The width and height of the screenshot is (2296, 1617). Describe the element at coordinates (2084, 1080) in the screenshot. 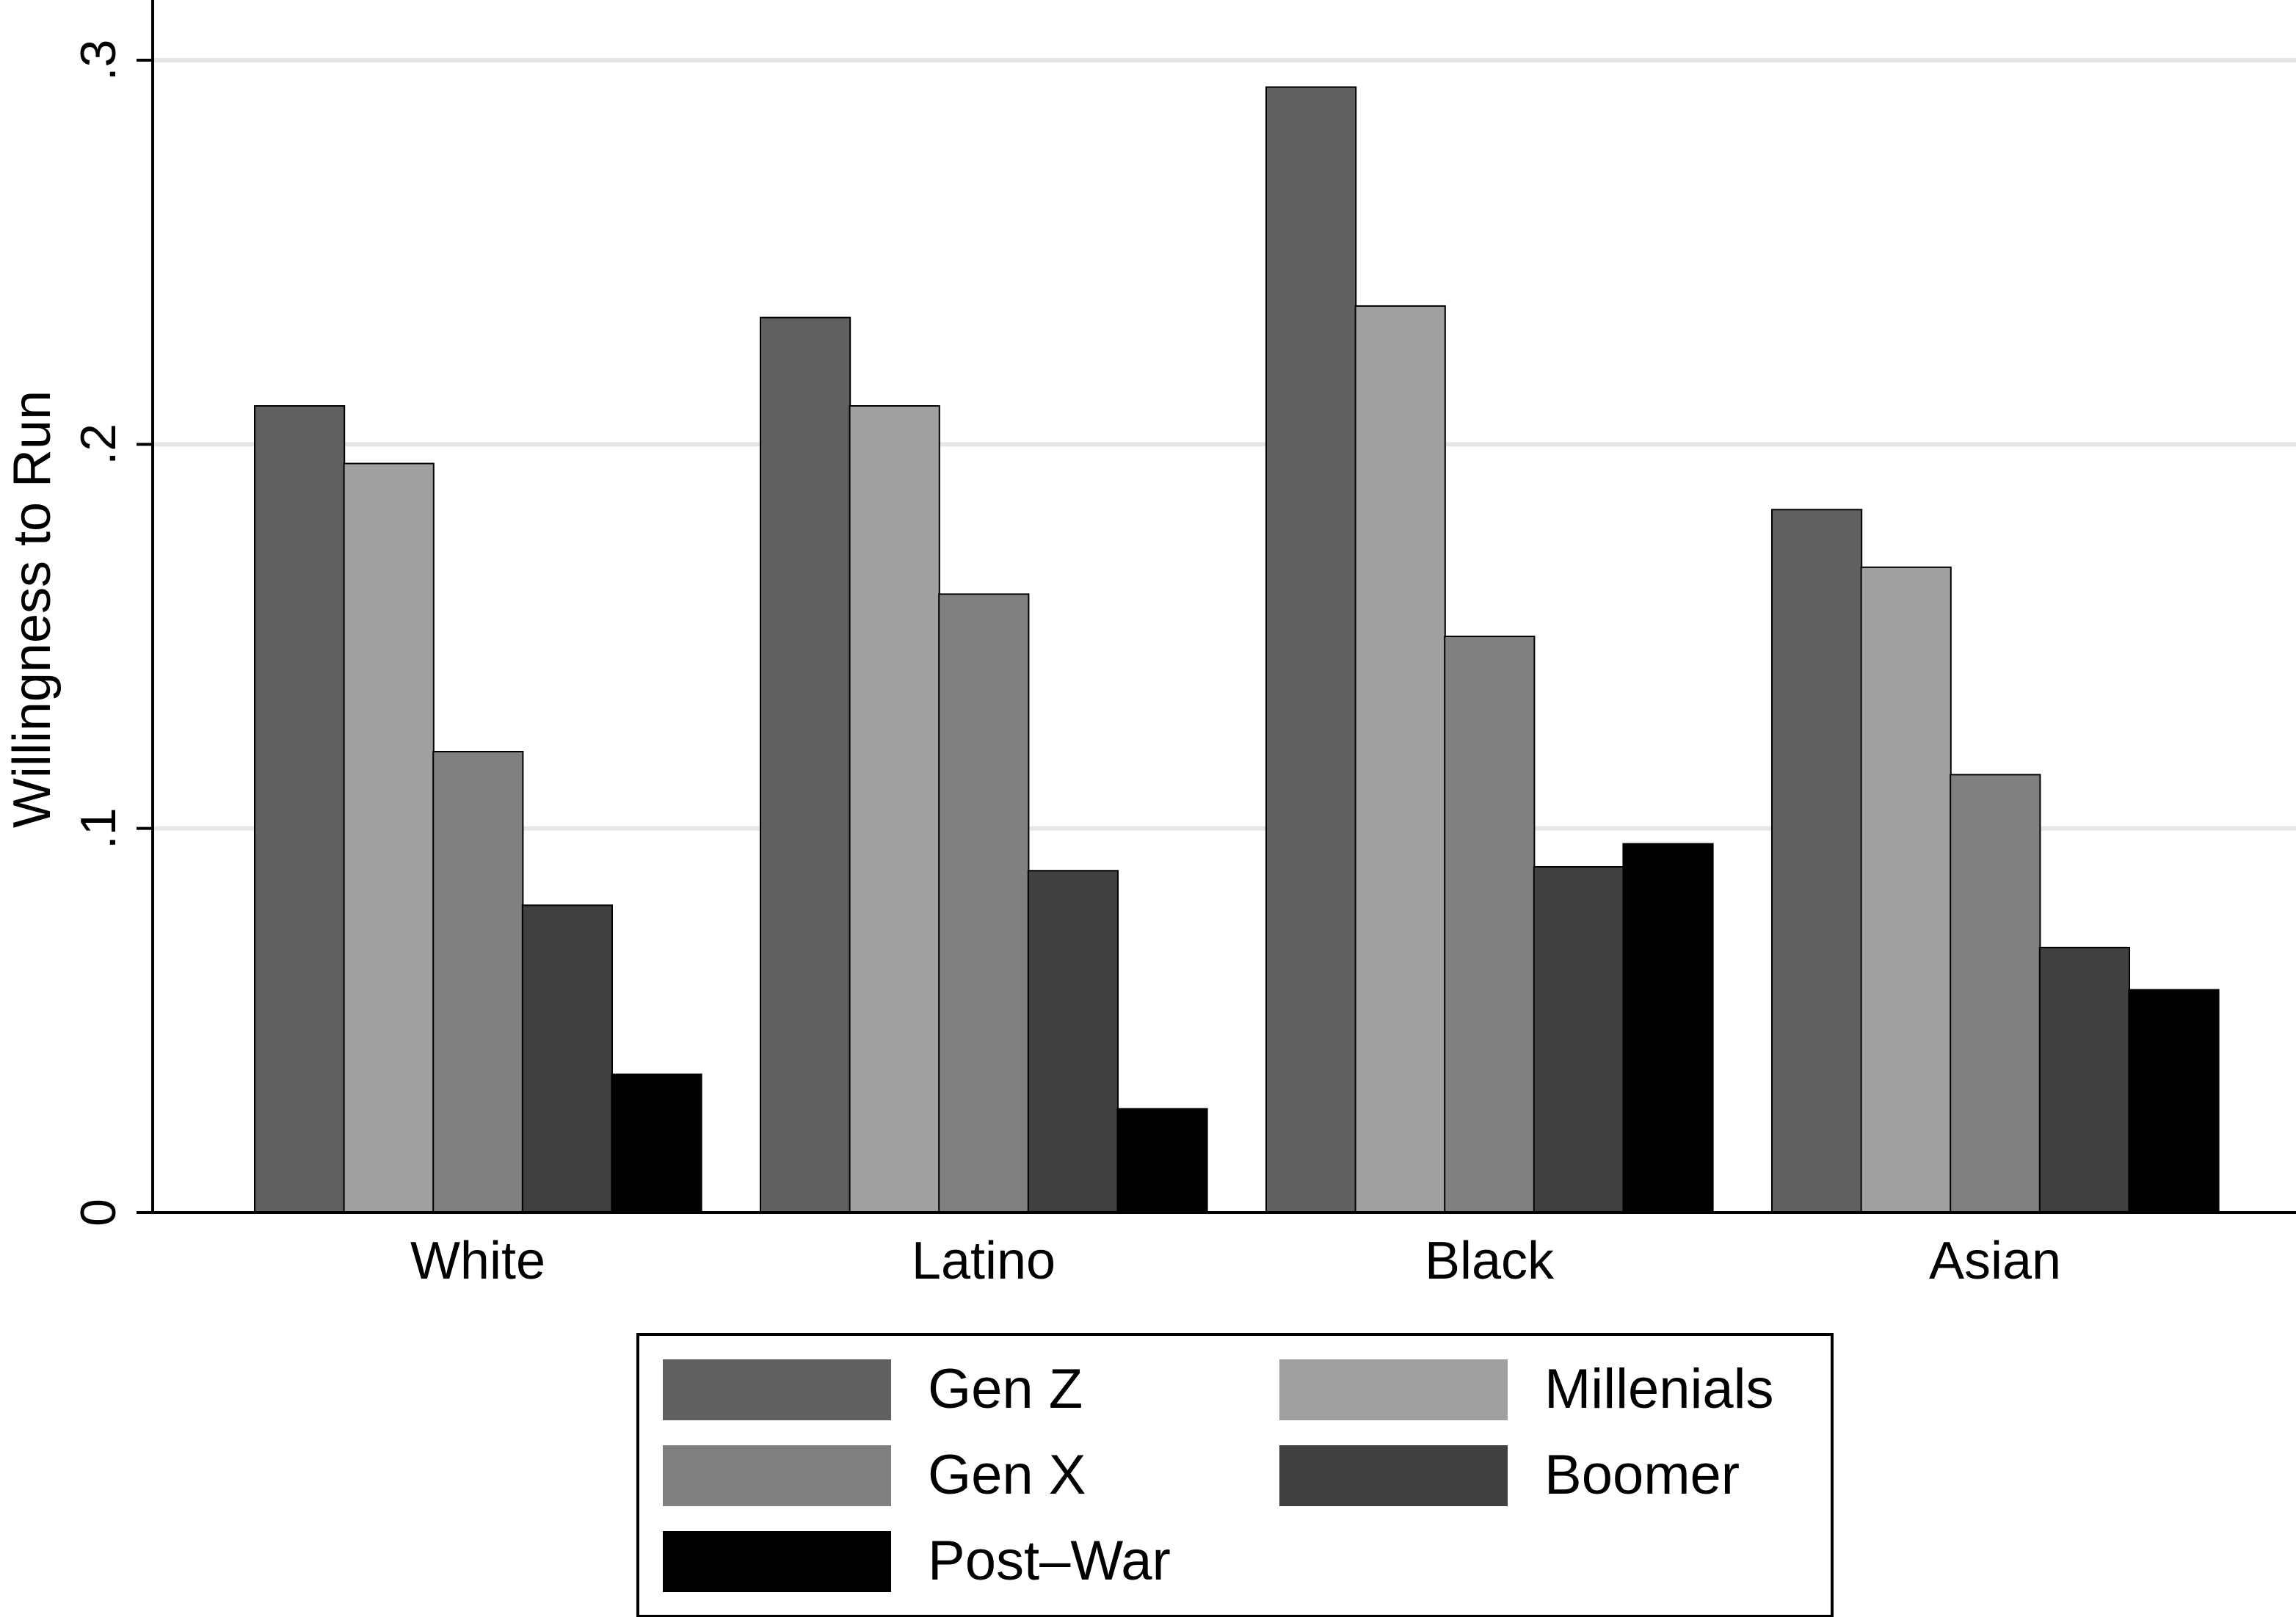

I see `bar-asian-boomer` at that location.